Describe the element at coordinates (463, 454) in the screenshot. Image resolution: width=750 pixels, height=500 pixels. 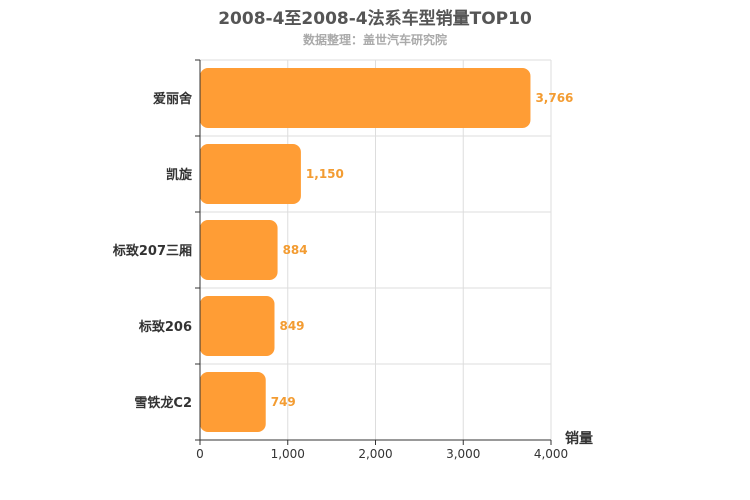
I see `x-tick-label: 3,000` at that location.